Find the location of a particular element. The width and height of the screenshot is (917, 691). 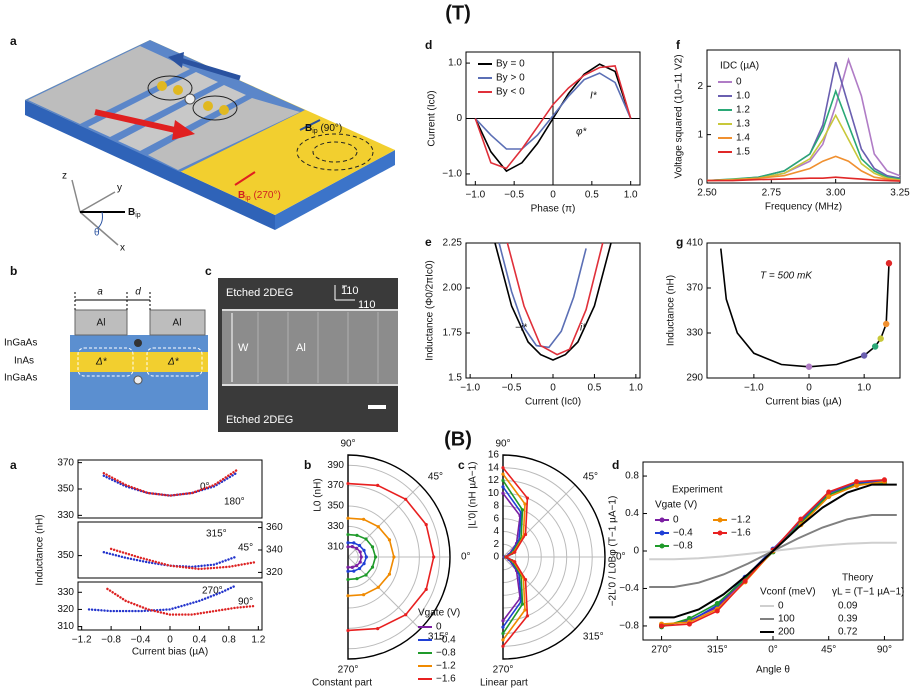

x-axis-label: Frequency (MHz) is located at coordinates (803, 207).